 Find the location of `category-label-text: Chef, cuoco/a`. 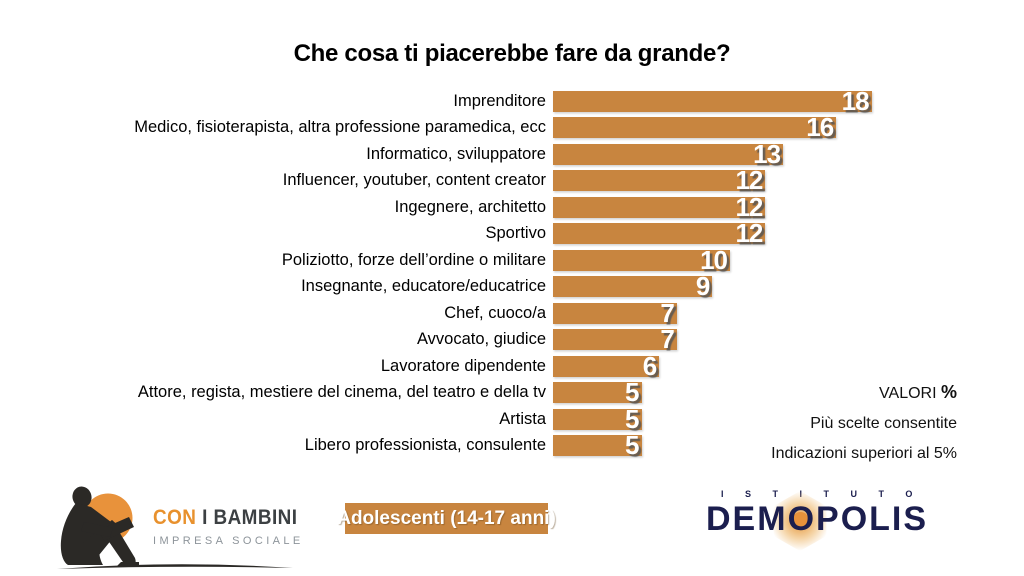

category-label-text: Chef, cuoco/a is located at coordinates (495, 312).